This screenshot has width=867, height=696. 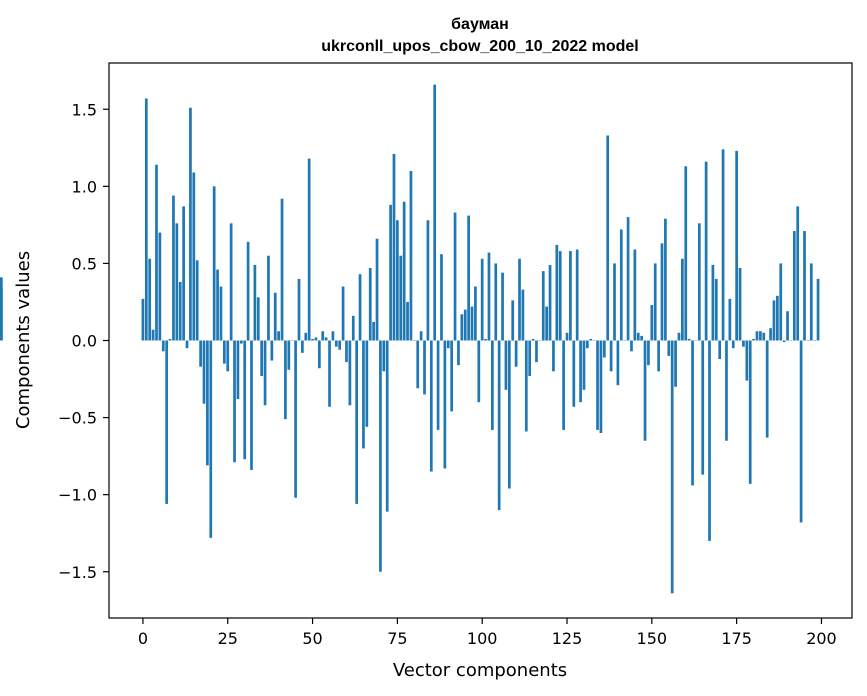 I want to click on y-tick-label: −1.5, so click(x=77, y=572).